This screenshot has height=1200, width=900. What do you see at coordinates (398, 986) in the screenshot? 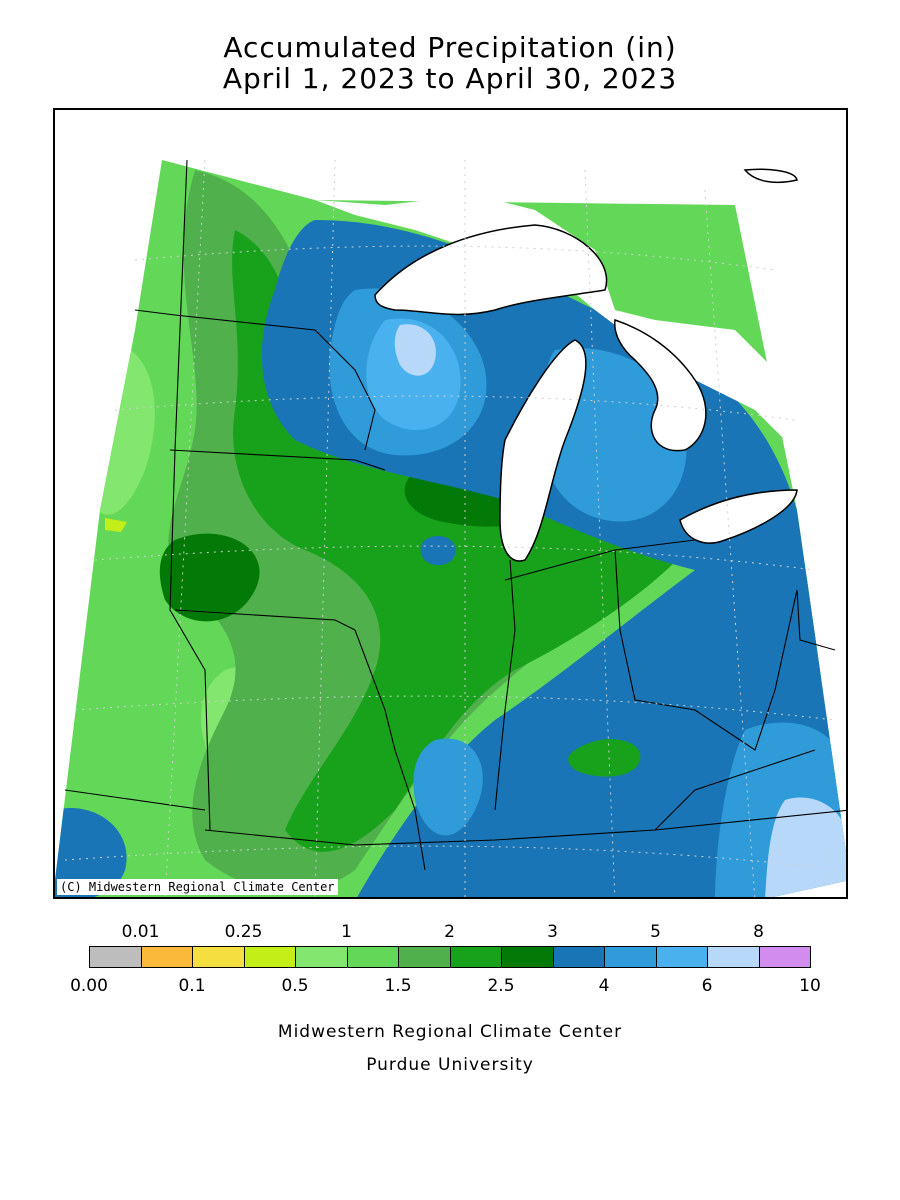
I see `legend-tick-bottom: 1.5` at bounding box center [398, 986].